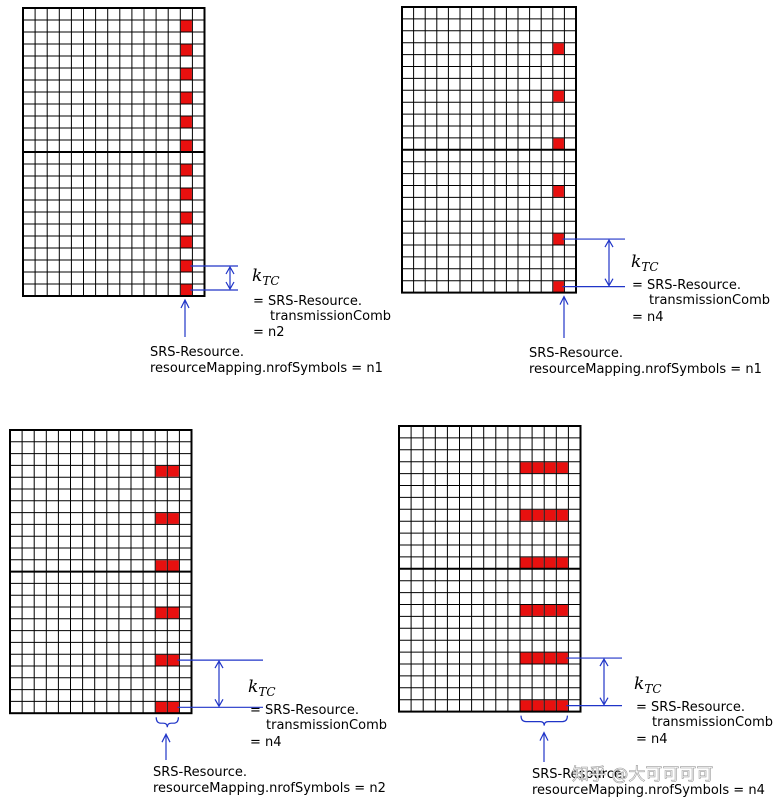 The height and width of the screenshot is (803, 784). Describe the element at coordinates (269, 788) in the screenshot. I see `mapping-label-line-2: resourceMapping.nrofSymbols = n2` at that location.